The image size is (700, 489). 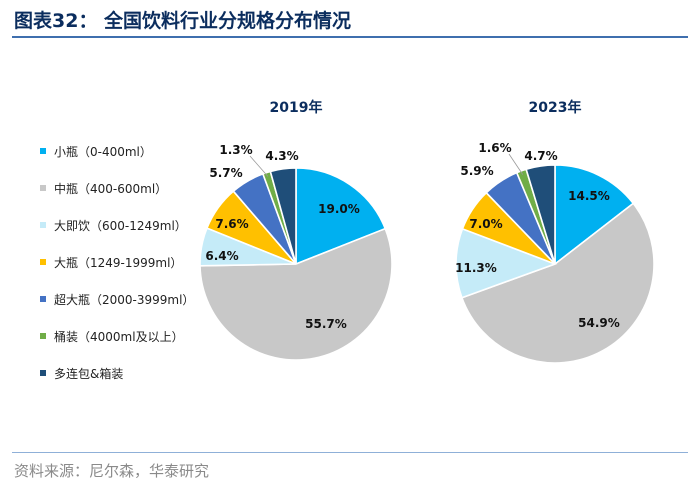 I want to click on pie-title: 2019年, so click(x=296, y=107).